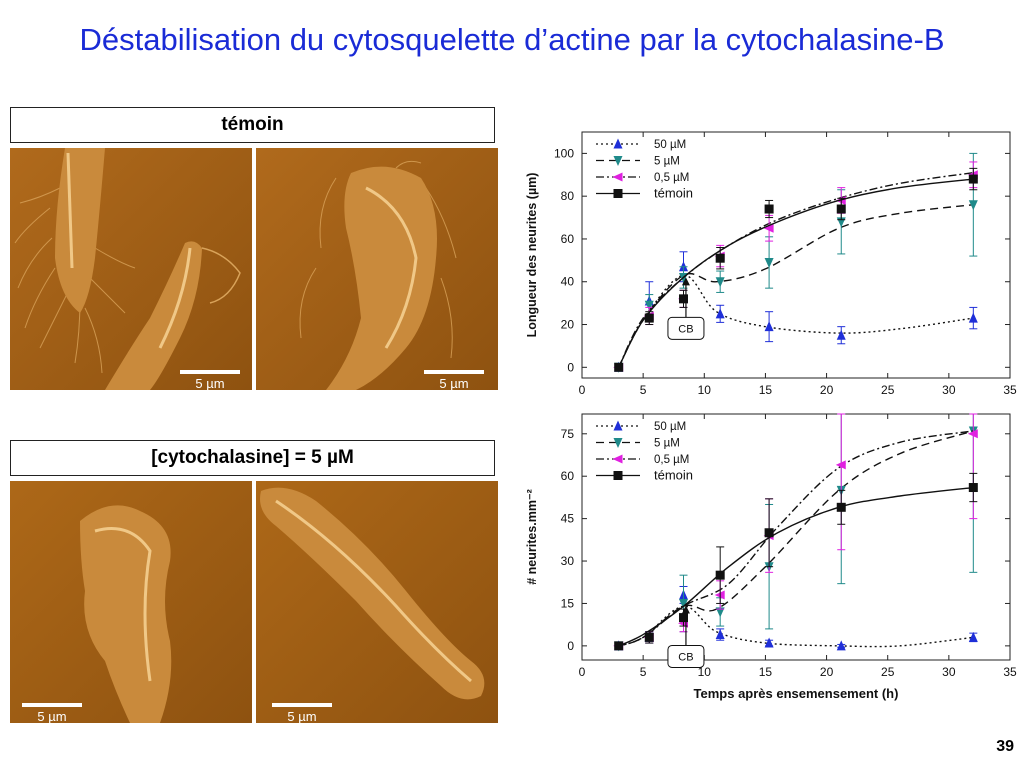 This screenshot has height=768, width=1024. What do you see at coordinates (644, 169) in the screenshot?
I see `legend: 50 µM 5 µM 0,5 µM témoin` at bounding box center [644, 169].